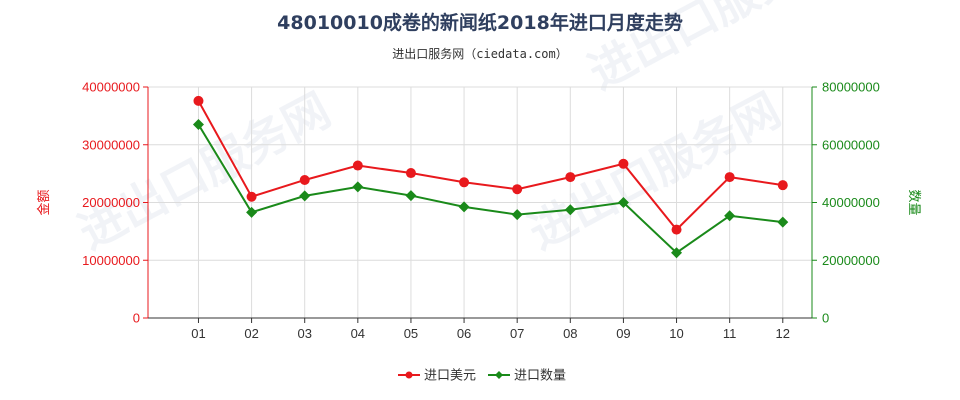 The width and height of the screenshot is (960, 400). What do you see at coordinates (676, 333) in the screenshot?
I see `x-tick-label: 10` at bounding box center [676, 333].